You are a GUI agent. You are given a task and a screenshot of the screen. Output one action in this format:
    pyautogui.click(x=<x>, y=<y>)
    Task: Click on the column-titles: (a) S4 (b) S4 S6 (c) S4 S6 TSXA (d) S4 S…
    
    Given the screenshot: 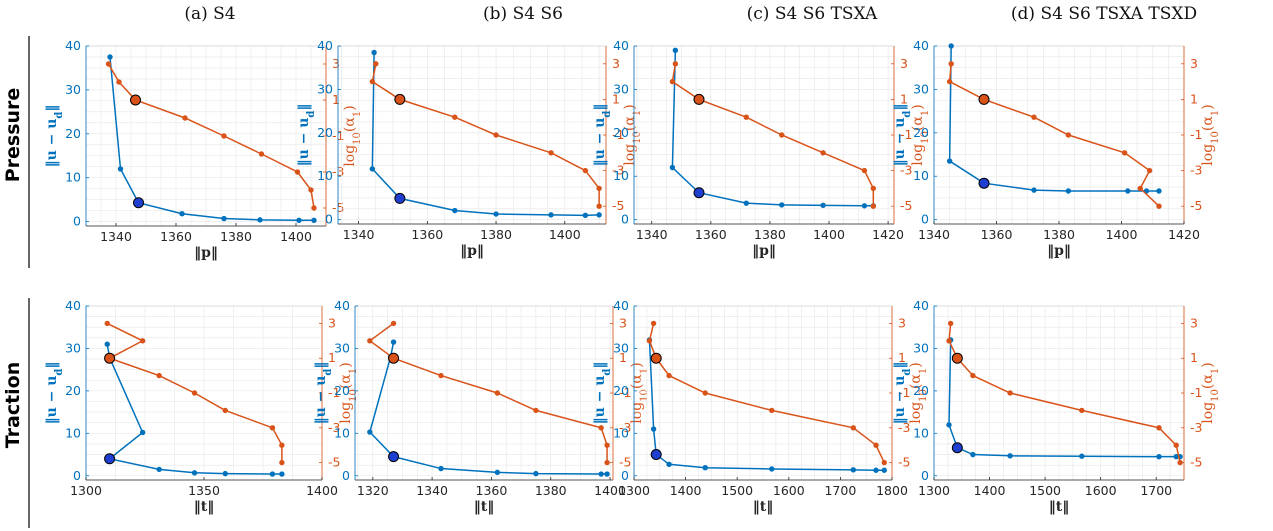 What is the action you would take?
    pyautogui.click(x=690, y=14)
    